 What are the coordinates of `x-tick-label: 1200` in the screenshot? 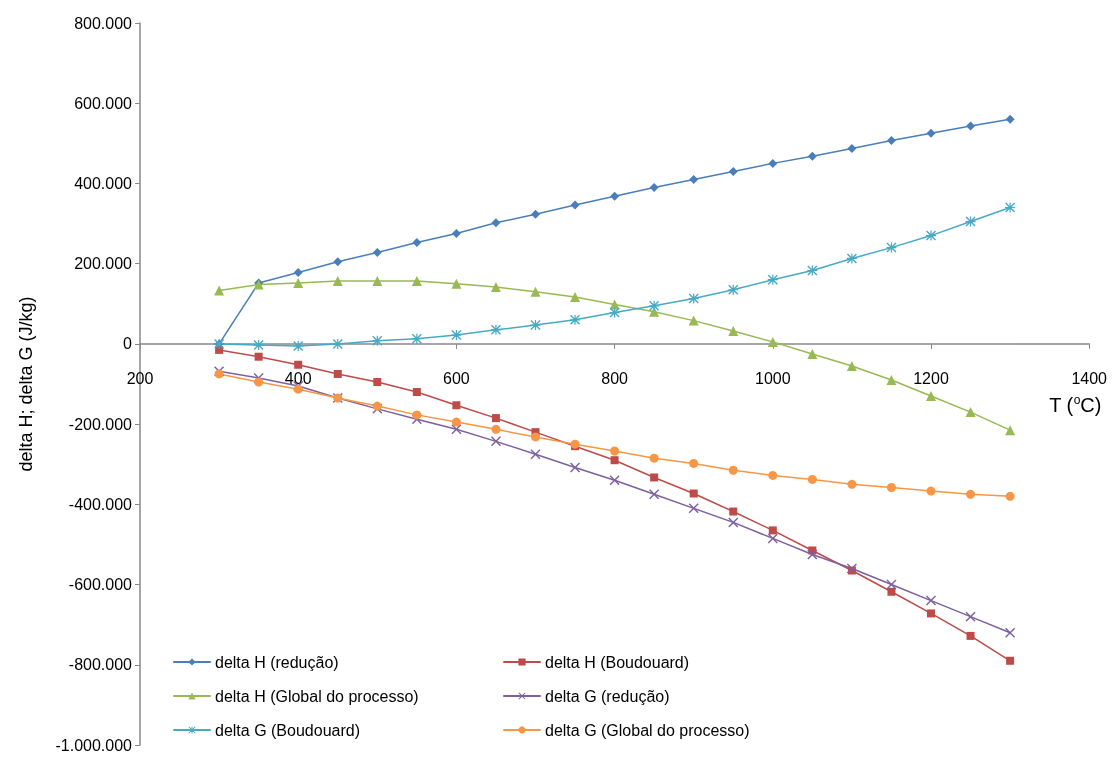 It's located at (931, 379).